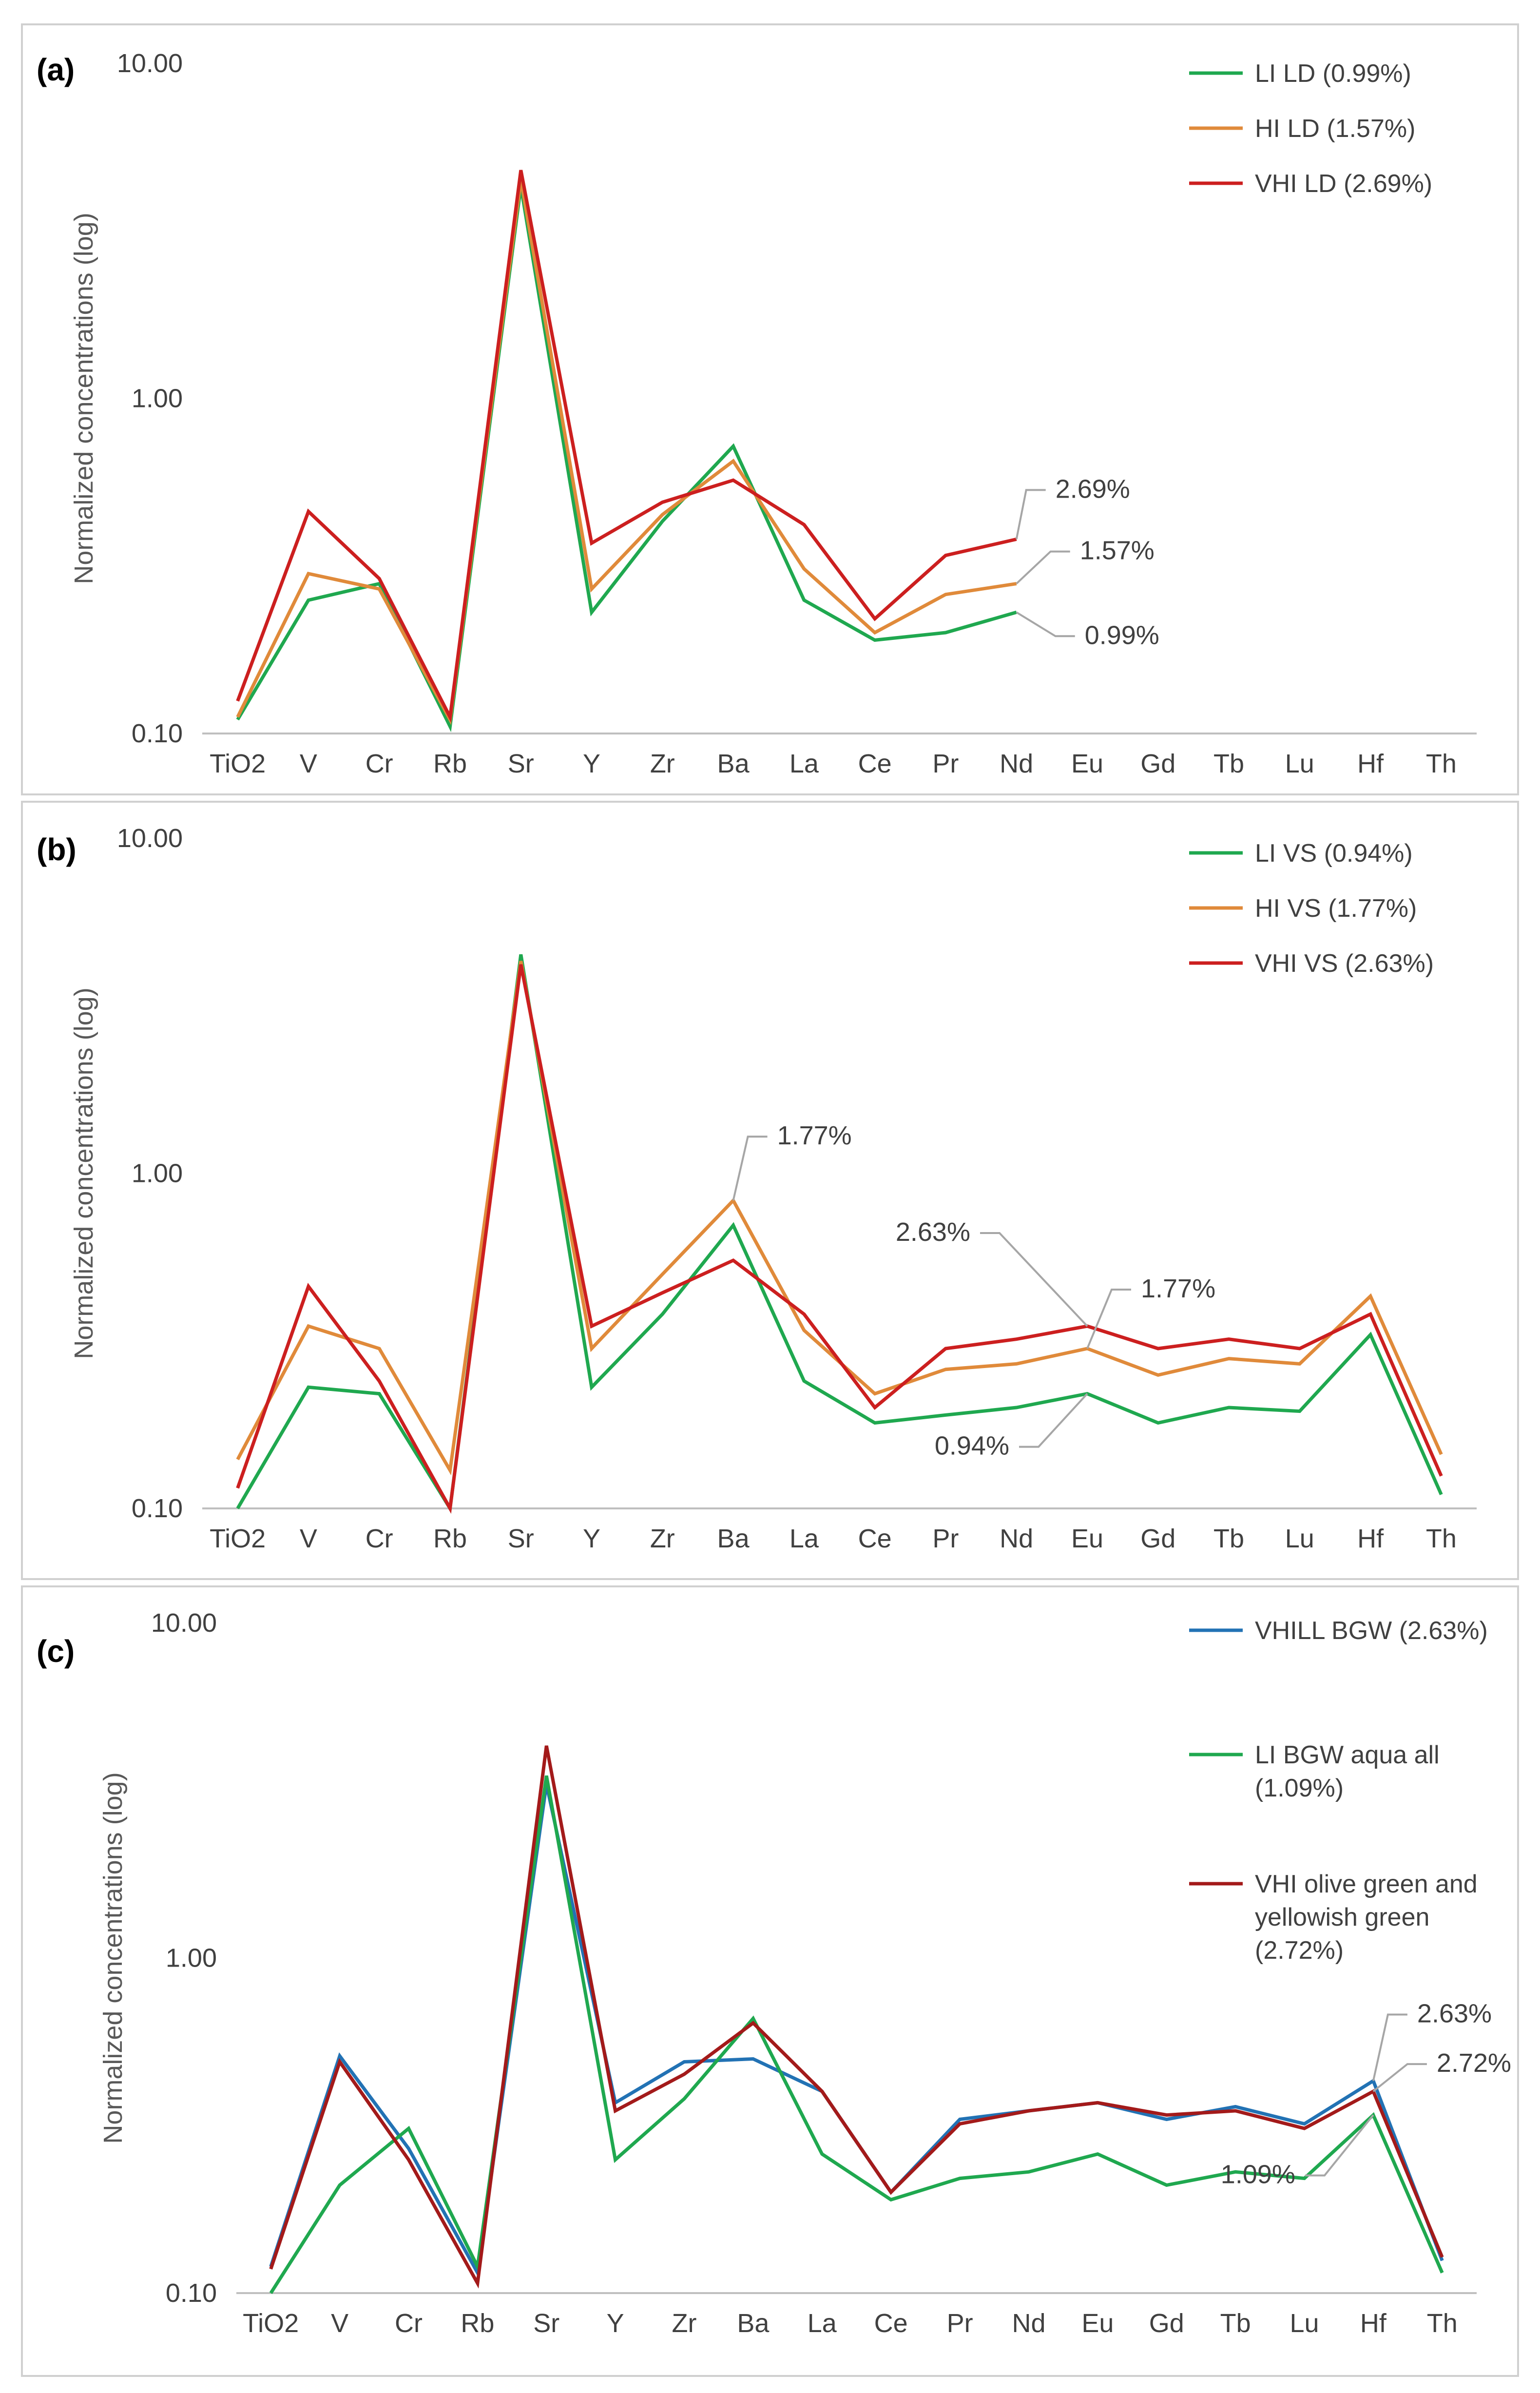  I want to click on panel-label: (c), so click(56, 1651).